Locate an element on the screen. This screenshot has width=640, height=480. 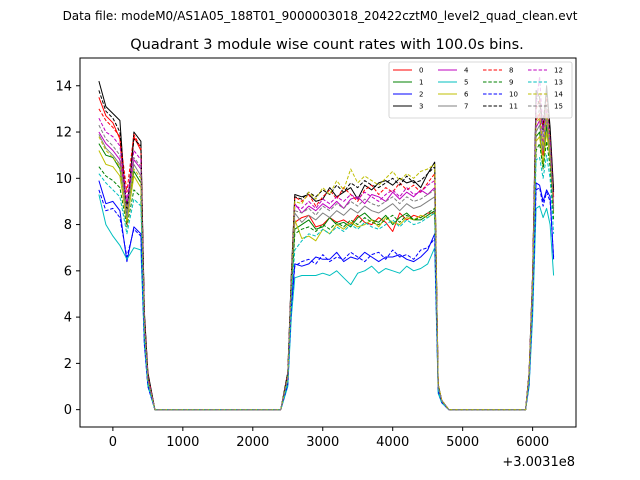
x-tick-label-2000: 2000 is located at coordinates (252, 442).